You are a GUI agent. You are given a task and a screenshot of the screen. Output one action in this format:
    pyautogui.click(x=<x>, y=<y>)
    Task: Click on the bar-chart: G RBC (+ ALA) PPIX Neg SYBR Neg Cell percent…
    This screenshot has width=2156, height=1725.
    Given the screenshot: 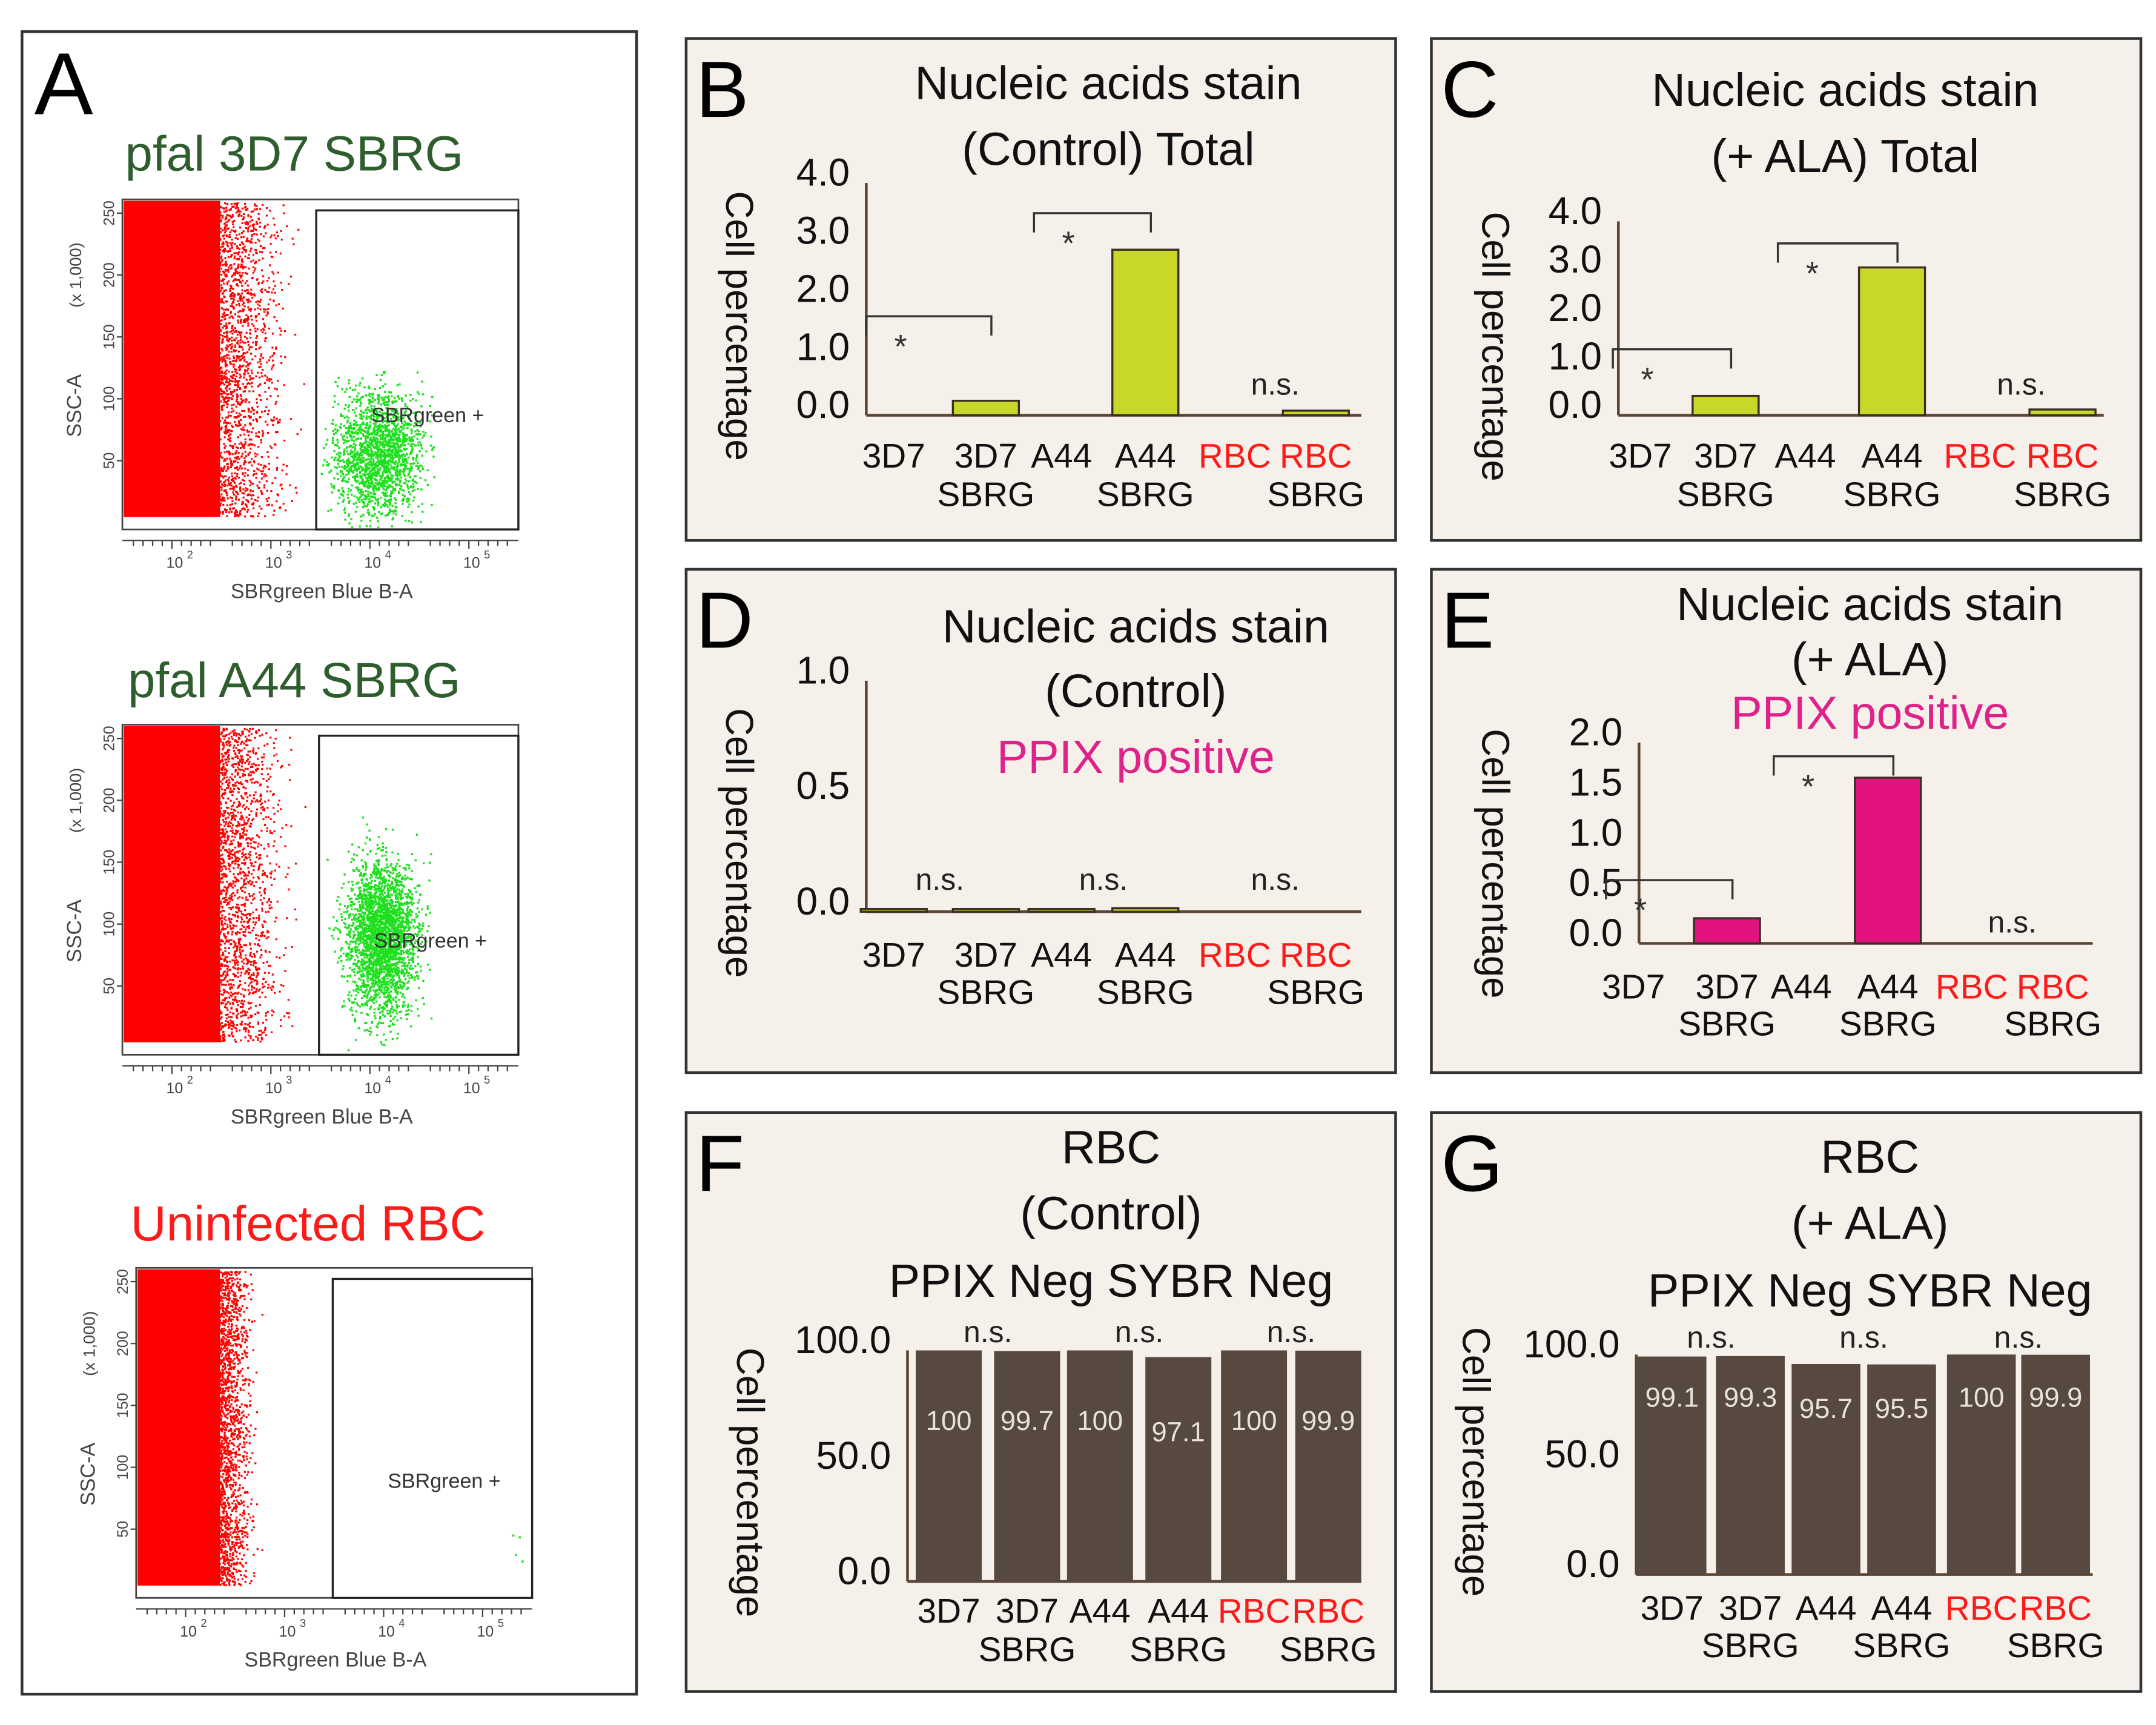 What is the action you would take?
    pyautogui.click(x=1772, y=1392)
    